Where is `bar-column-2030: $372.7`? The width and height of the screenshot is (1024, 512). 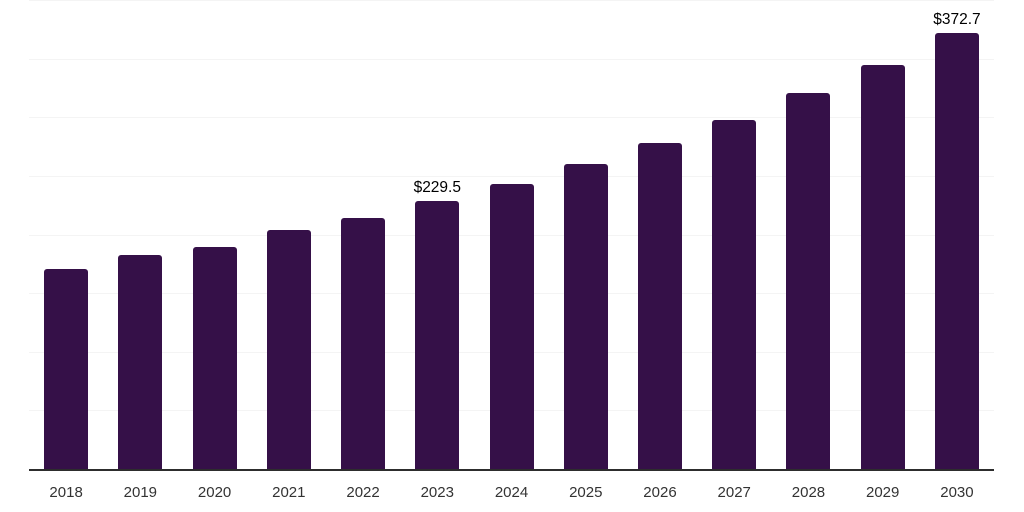
bar-column-2030: $372.7 is located at coordinates (957, 235).